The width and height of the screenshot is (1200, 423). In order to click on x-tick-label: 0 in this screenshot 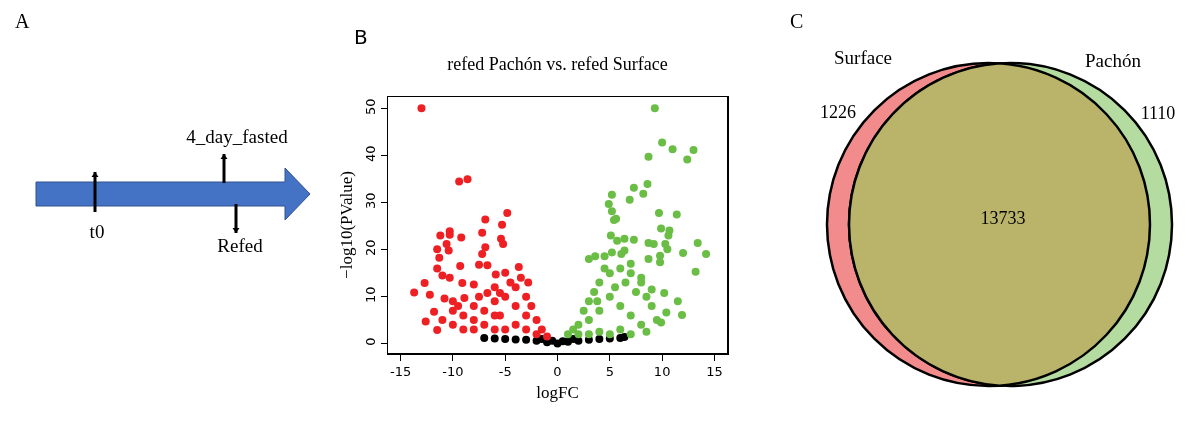, I will do `click(557, 372)`.